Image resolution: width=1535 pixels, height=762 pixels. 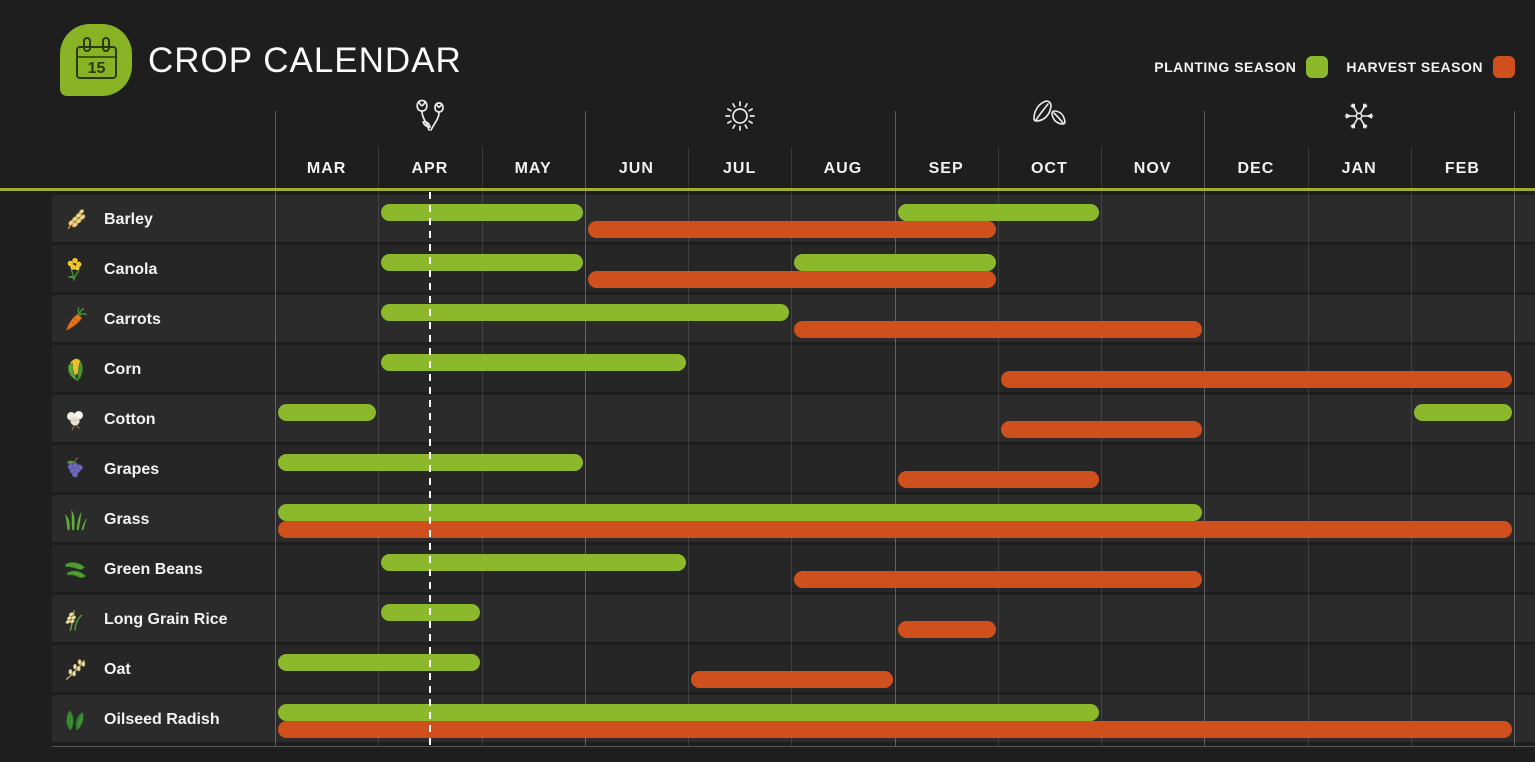 What do you see at coordinates (1317, 67) in the screenshot?
I see `planting-season-swatch` at bounding box center [1317, 67].